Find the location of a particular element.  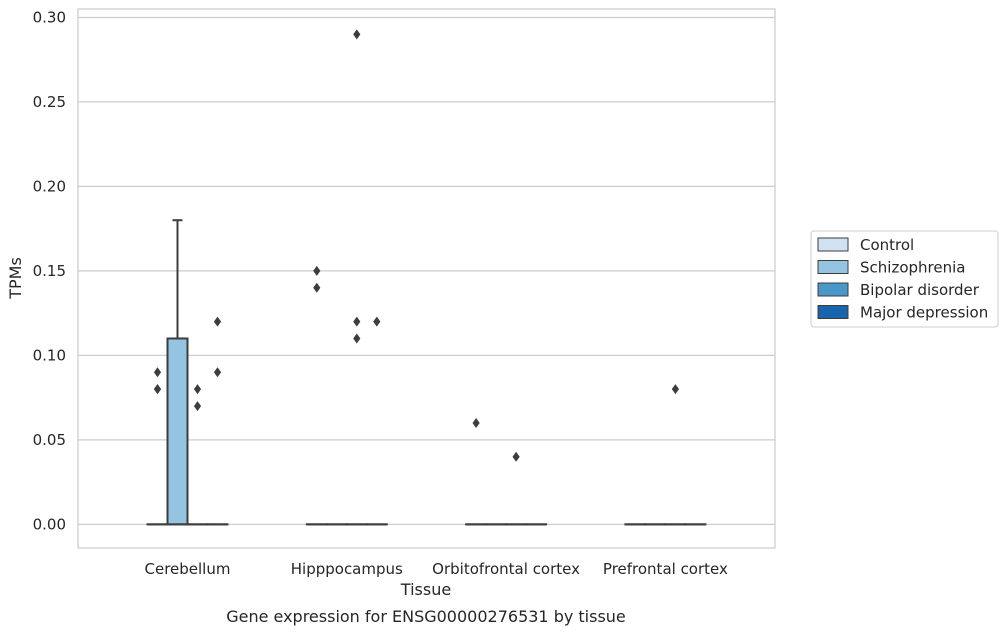

y-axis-title: TPMs is located at coordinates (15, 278).